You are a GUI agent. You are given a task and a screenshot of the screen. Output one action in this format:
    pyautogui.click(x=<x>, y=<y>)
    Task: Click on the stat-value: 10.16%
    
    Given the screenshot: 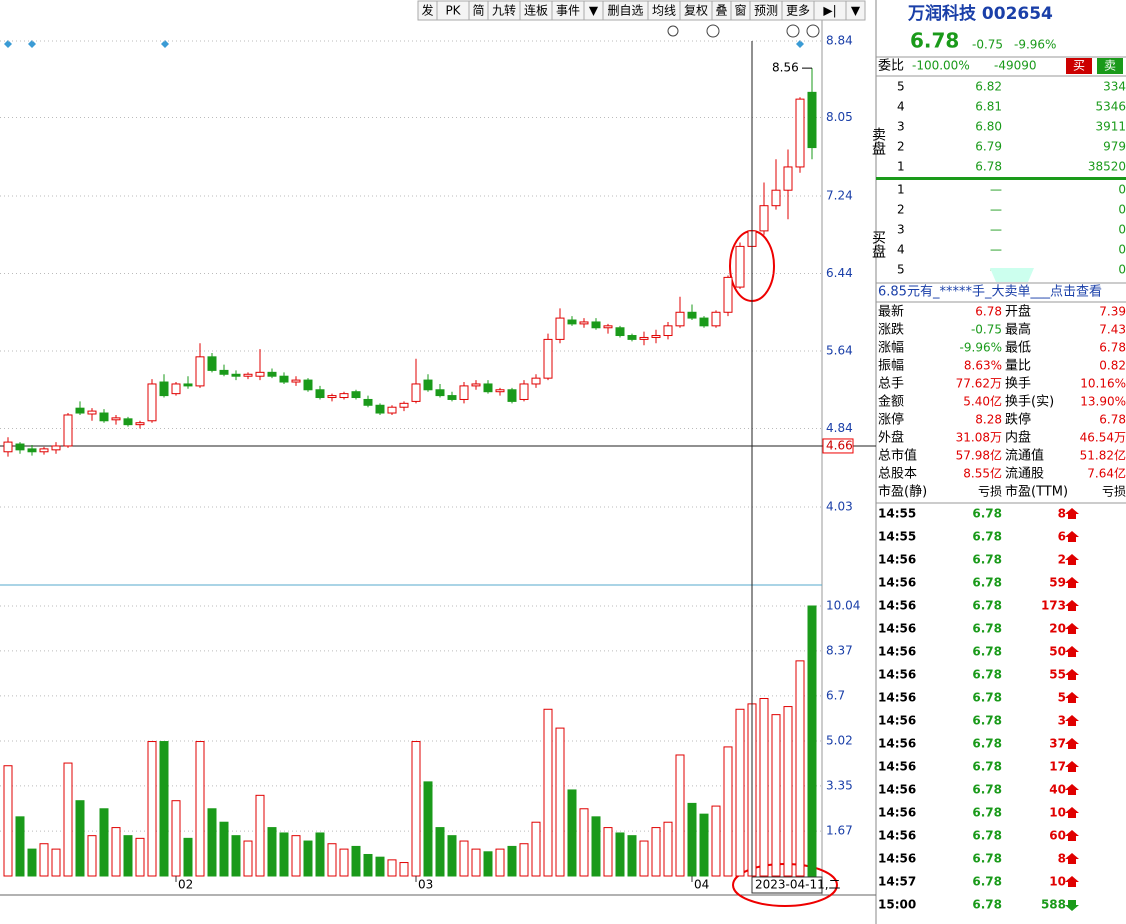 What is the action you would take?
    pyautogui.click(x=1103, y=384)
    